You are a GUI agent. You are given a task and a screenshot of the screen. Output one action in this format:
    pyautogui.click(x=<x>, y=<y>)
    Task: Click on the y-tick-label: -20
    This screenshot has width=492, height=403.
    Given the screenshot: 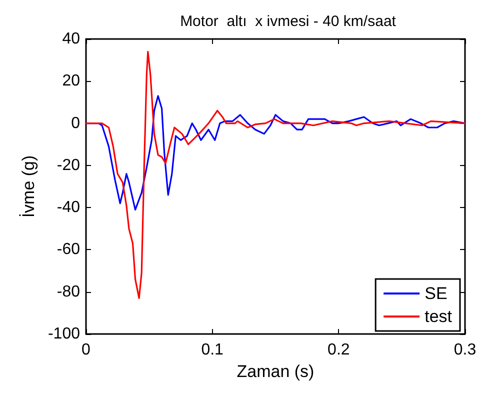 What is the action you would take?
    pyautogui.click(x=68, y=165)
    